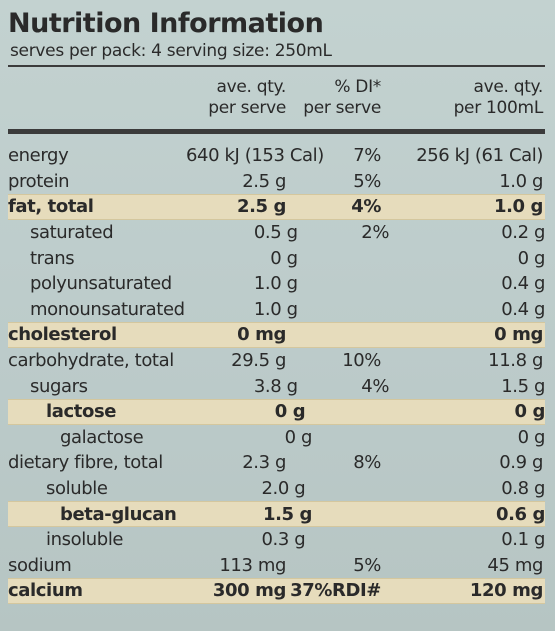  What do you see at coordinates (523, 489) in the screenshot?
I see `per-100-value: 0.8 g` at bounding box center [523, 489].